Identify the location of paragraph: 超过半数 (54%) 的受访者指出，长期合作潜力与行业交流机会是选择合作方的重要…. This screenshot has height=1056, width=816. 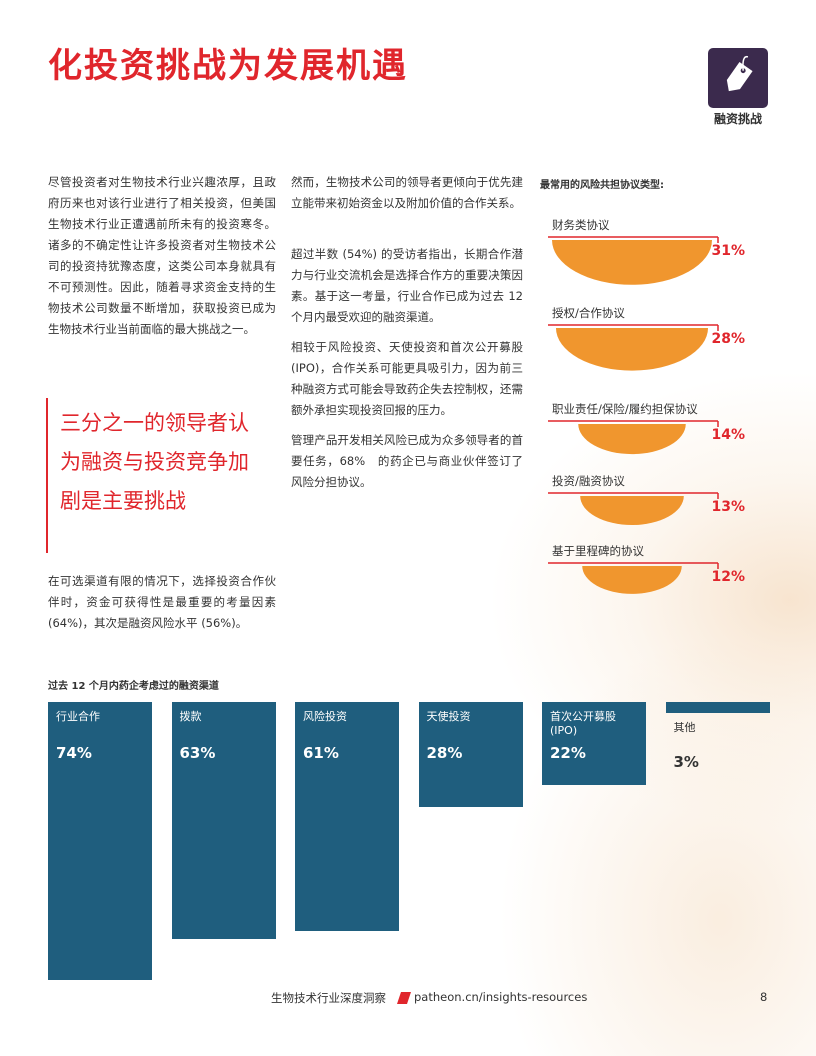
(407, 285).